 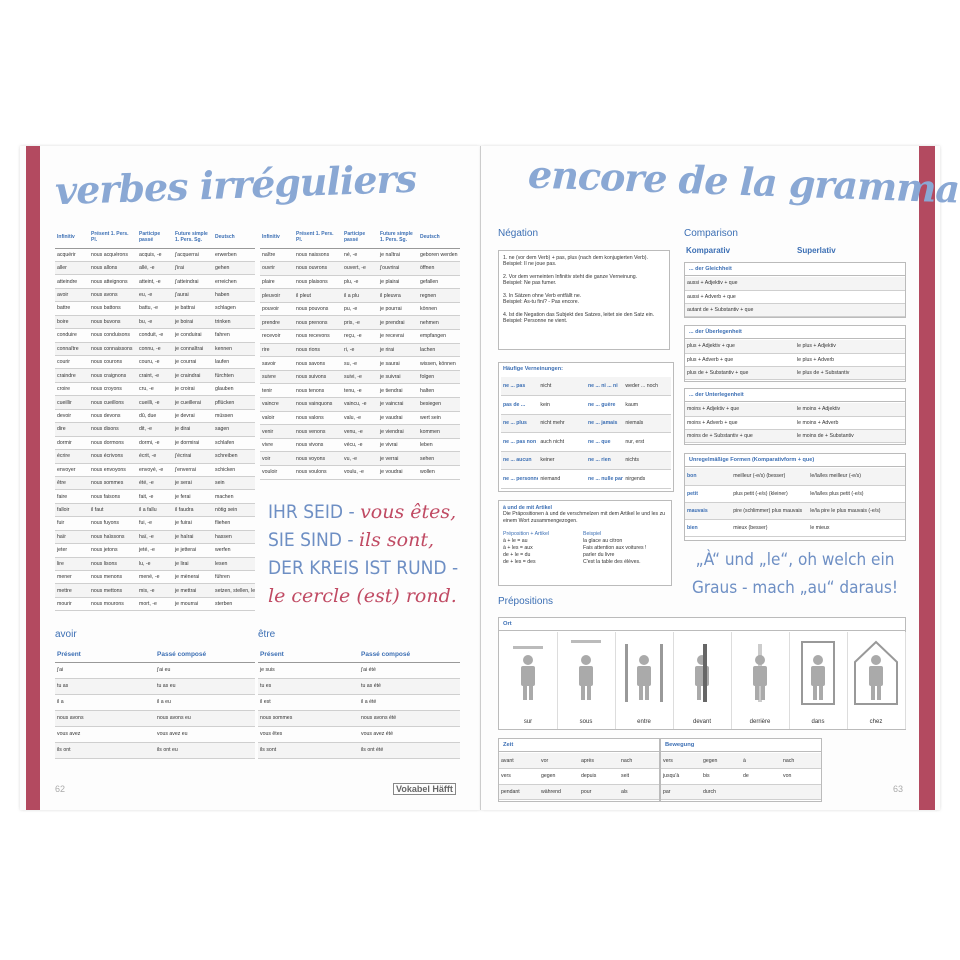 I want to click on cell: nach, so click(x=639, y=761).